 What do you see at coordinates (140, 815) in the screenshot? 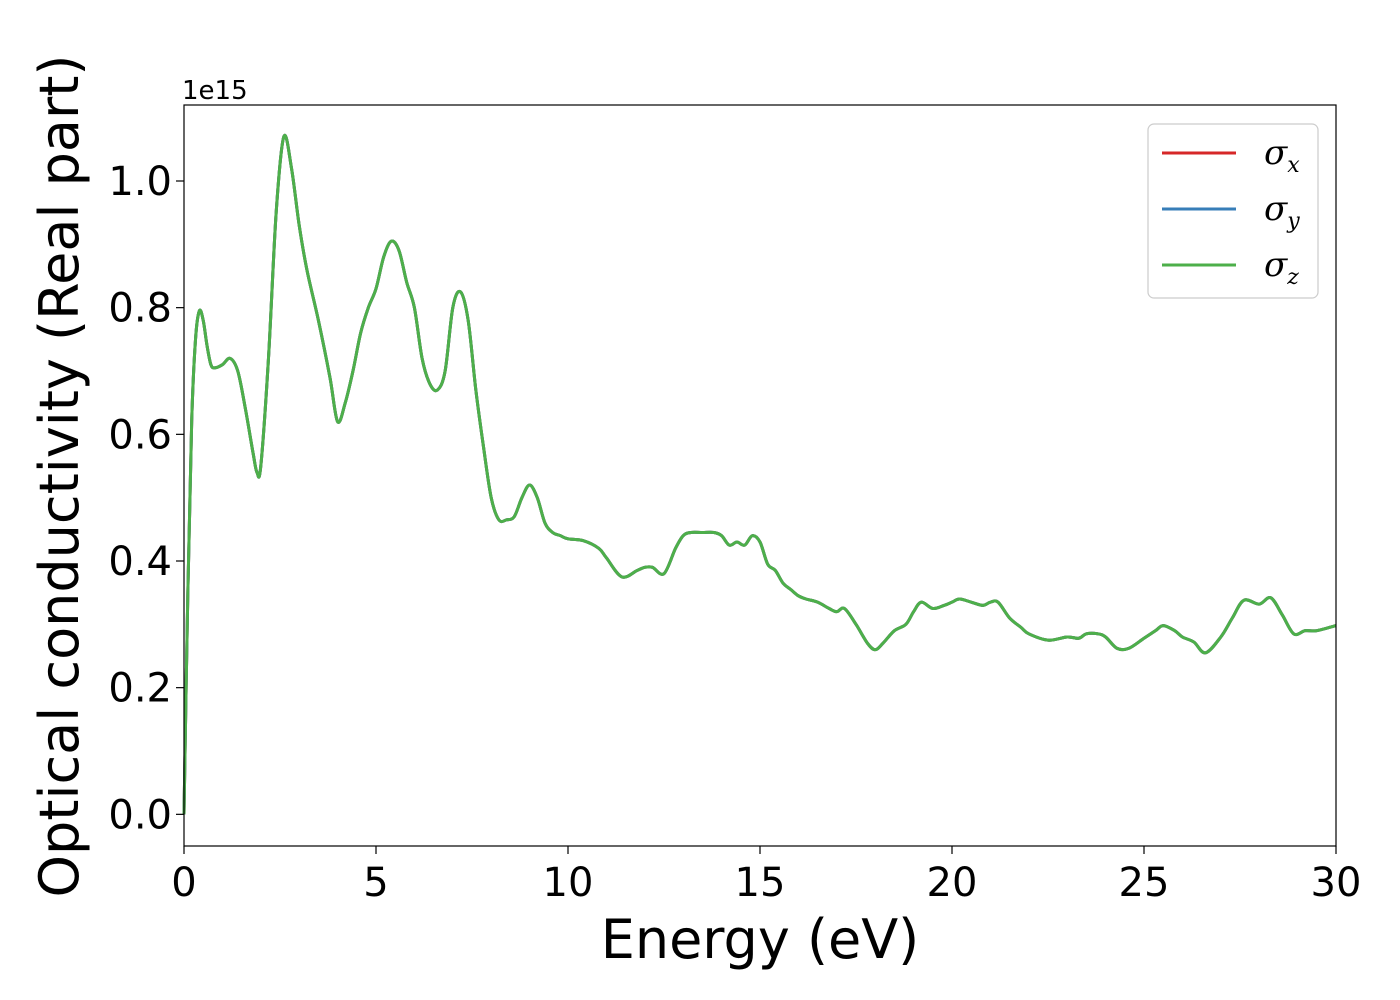
I see `y-tick-label: 0.0` at bounding box center [140, 815].